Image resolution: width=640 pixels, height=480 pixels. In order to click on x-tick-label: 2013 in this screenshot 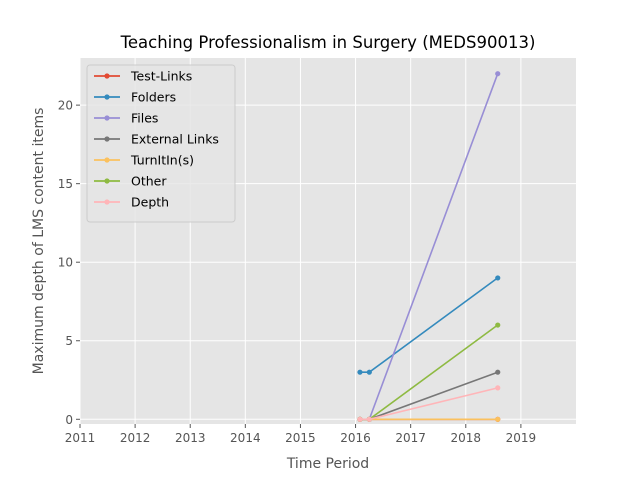, I will do `click(190, 438)`.